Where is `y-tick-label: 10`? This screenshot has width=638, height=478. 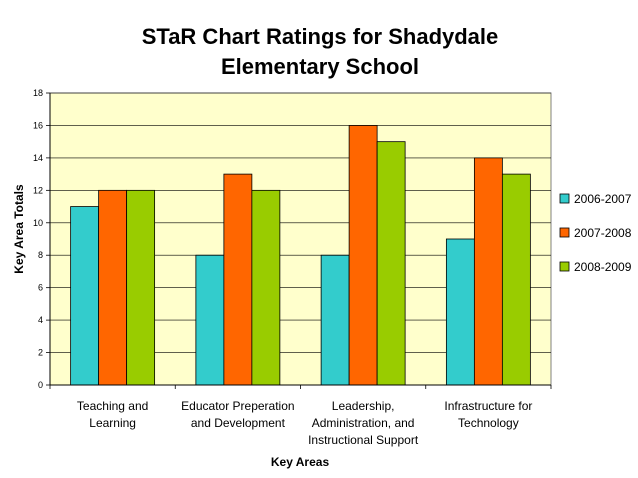 y-tick-label: 10 is located at coordinates (38, 223).